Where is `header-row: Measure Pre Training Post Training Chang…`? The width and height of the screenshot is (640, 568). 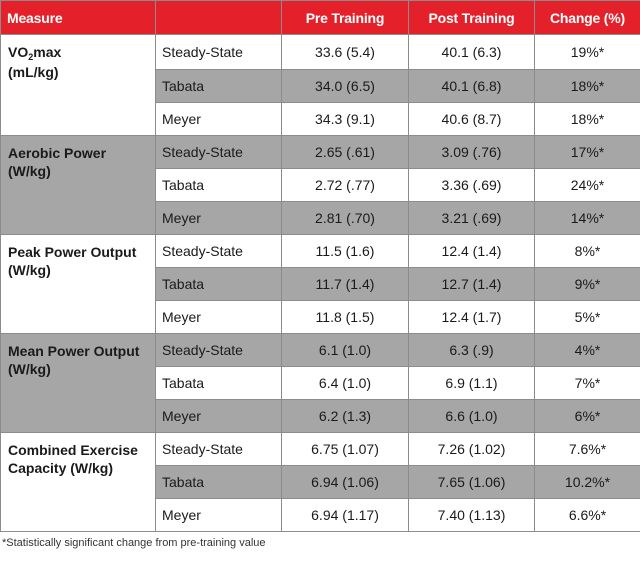
header-row: Measure Pre Training Post Training Chang… is located at coordinates (320, 17).